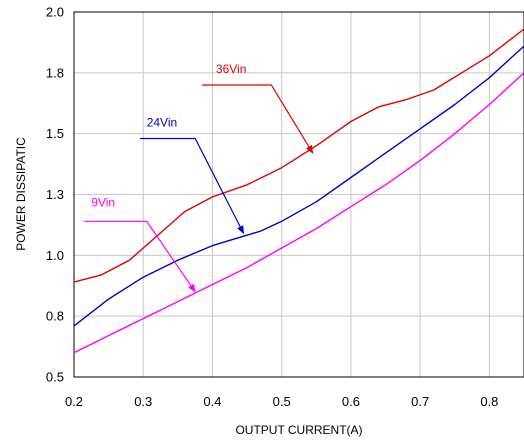  Describe the element at coordinates (420, 401) in the screenshot. I see `x-tick-label: 0.7` at that location.